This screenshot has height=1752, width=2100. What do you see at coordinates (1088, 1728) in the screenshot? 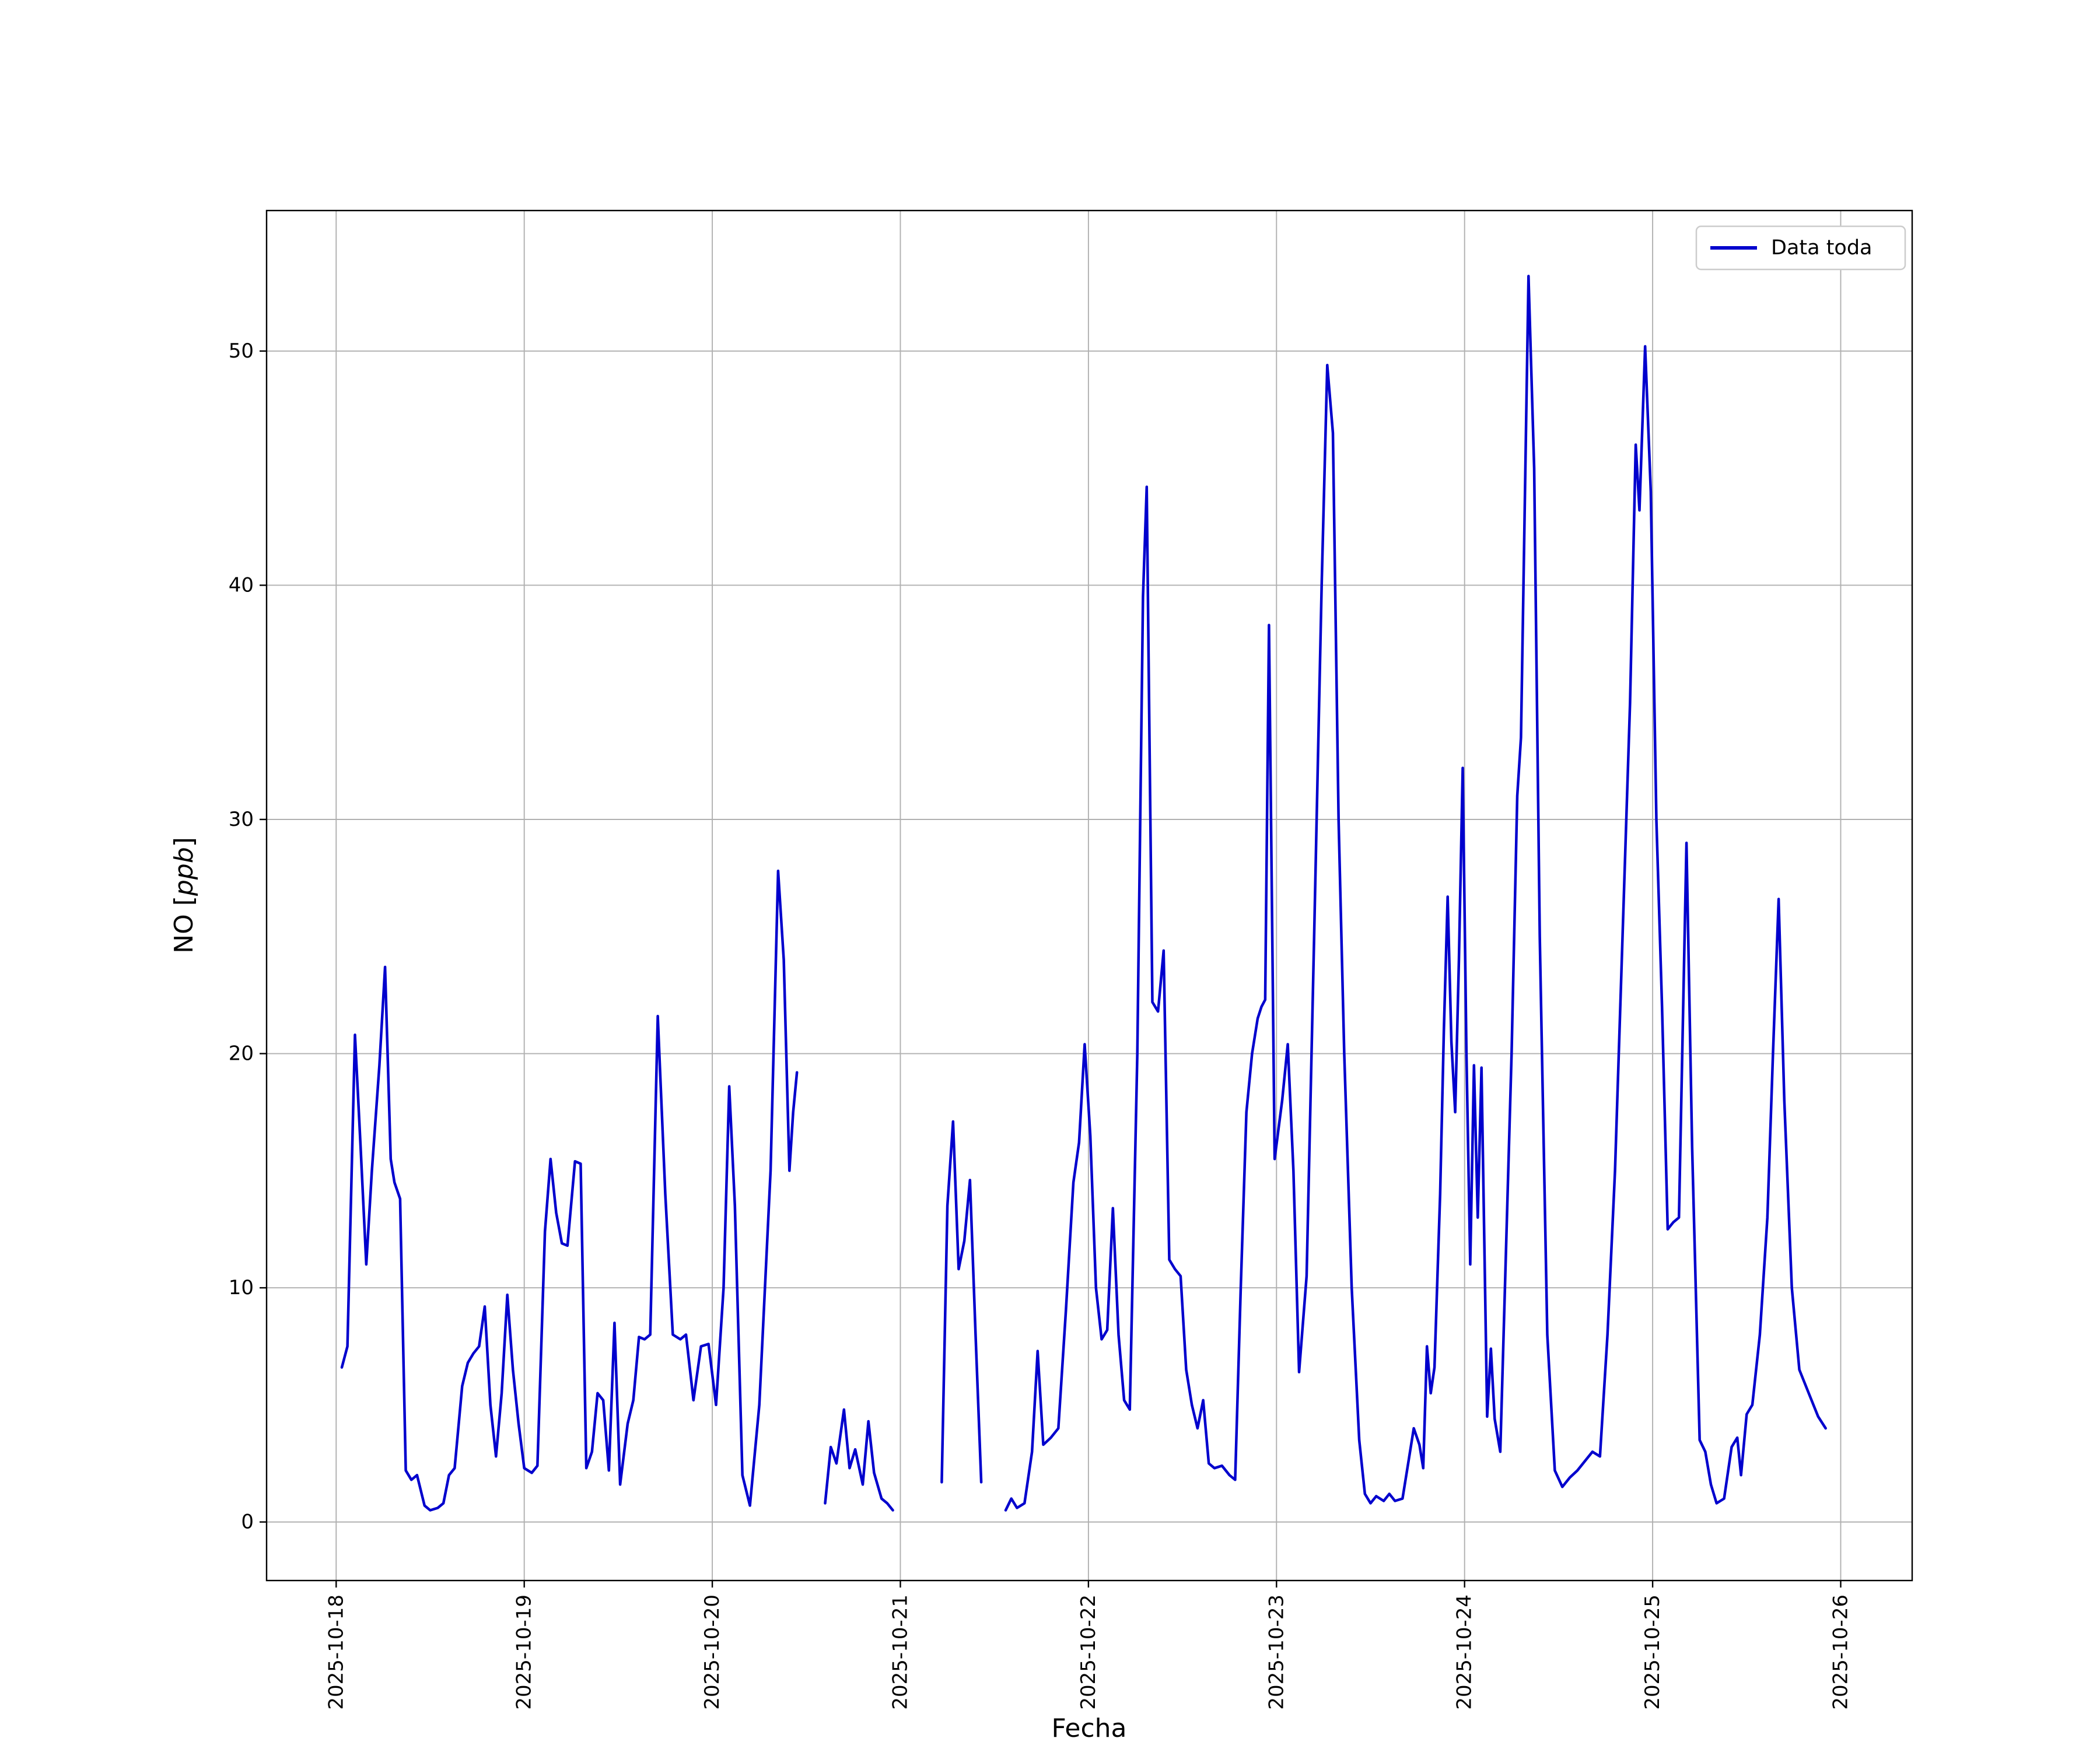
I see `x-axis-label: Fecha` at bounding box center [1088, 1728].